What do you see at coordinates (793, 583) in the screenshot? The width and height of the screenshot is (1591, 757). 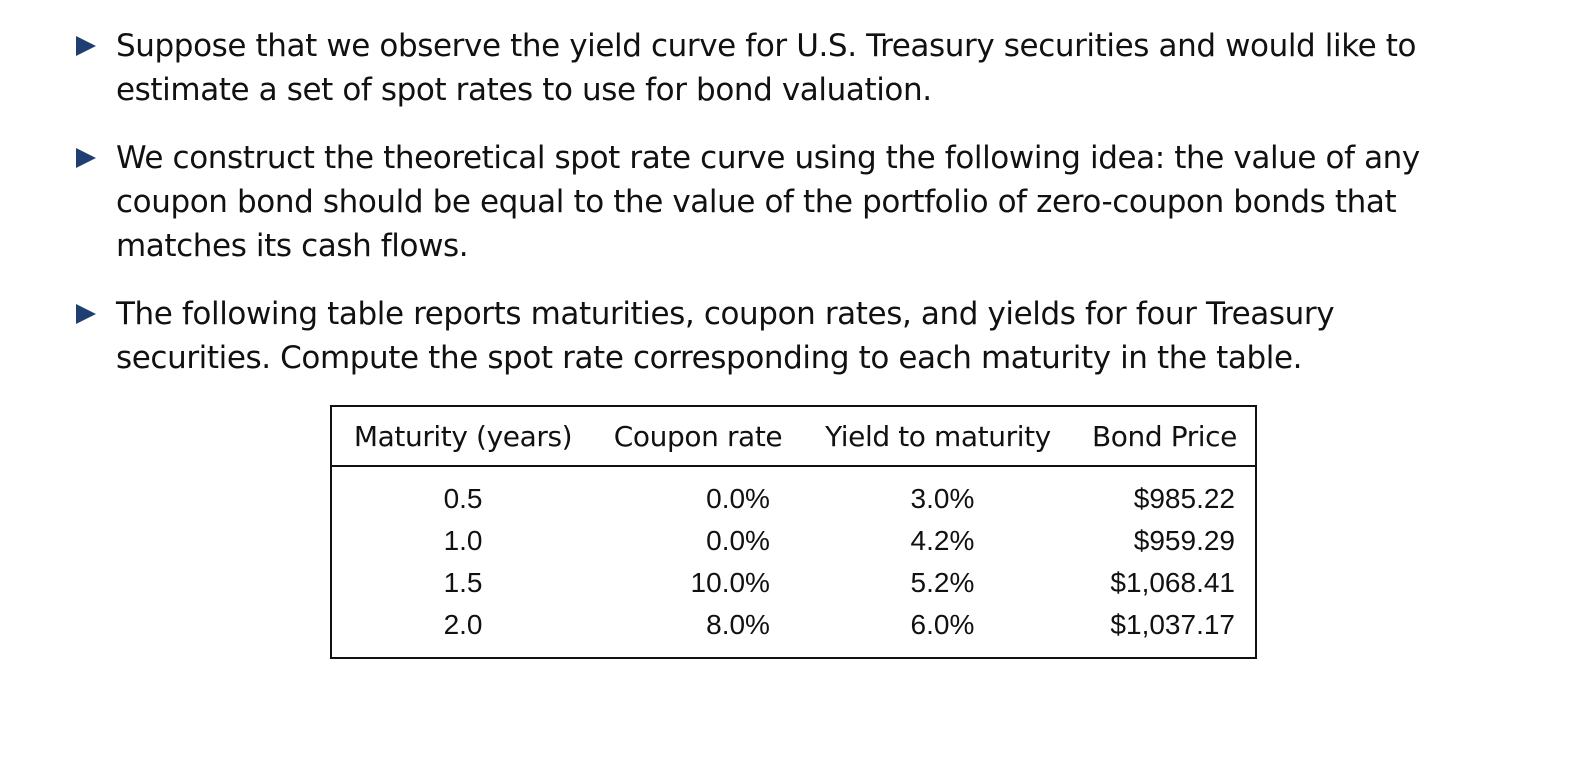 I see `table-row: 1.5 10.0% 5.2% $1,068.41` at bounding box center [793, 583].